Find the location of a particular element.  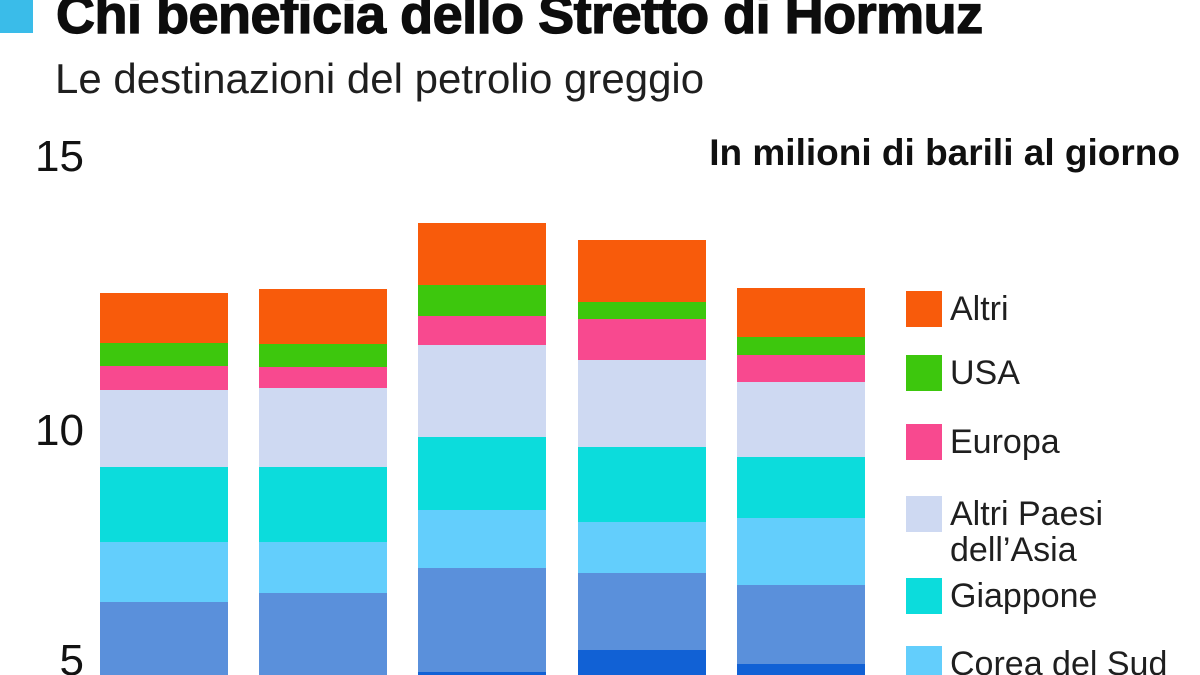

legend-swatch-usa is located at coordinates (924, 373).